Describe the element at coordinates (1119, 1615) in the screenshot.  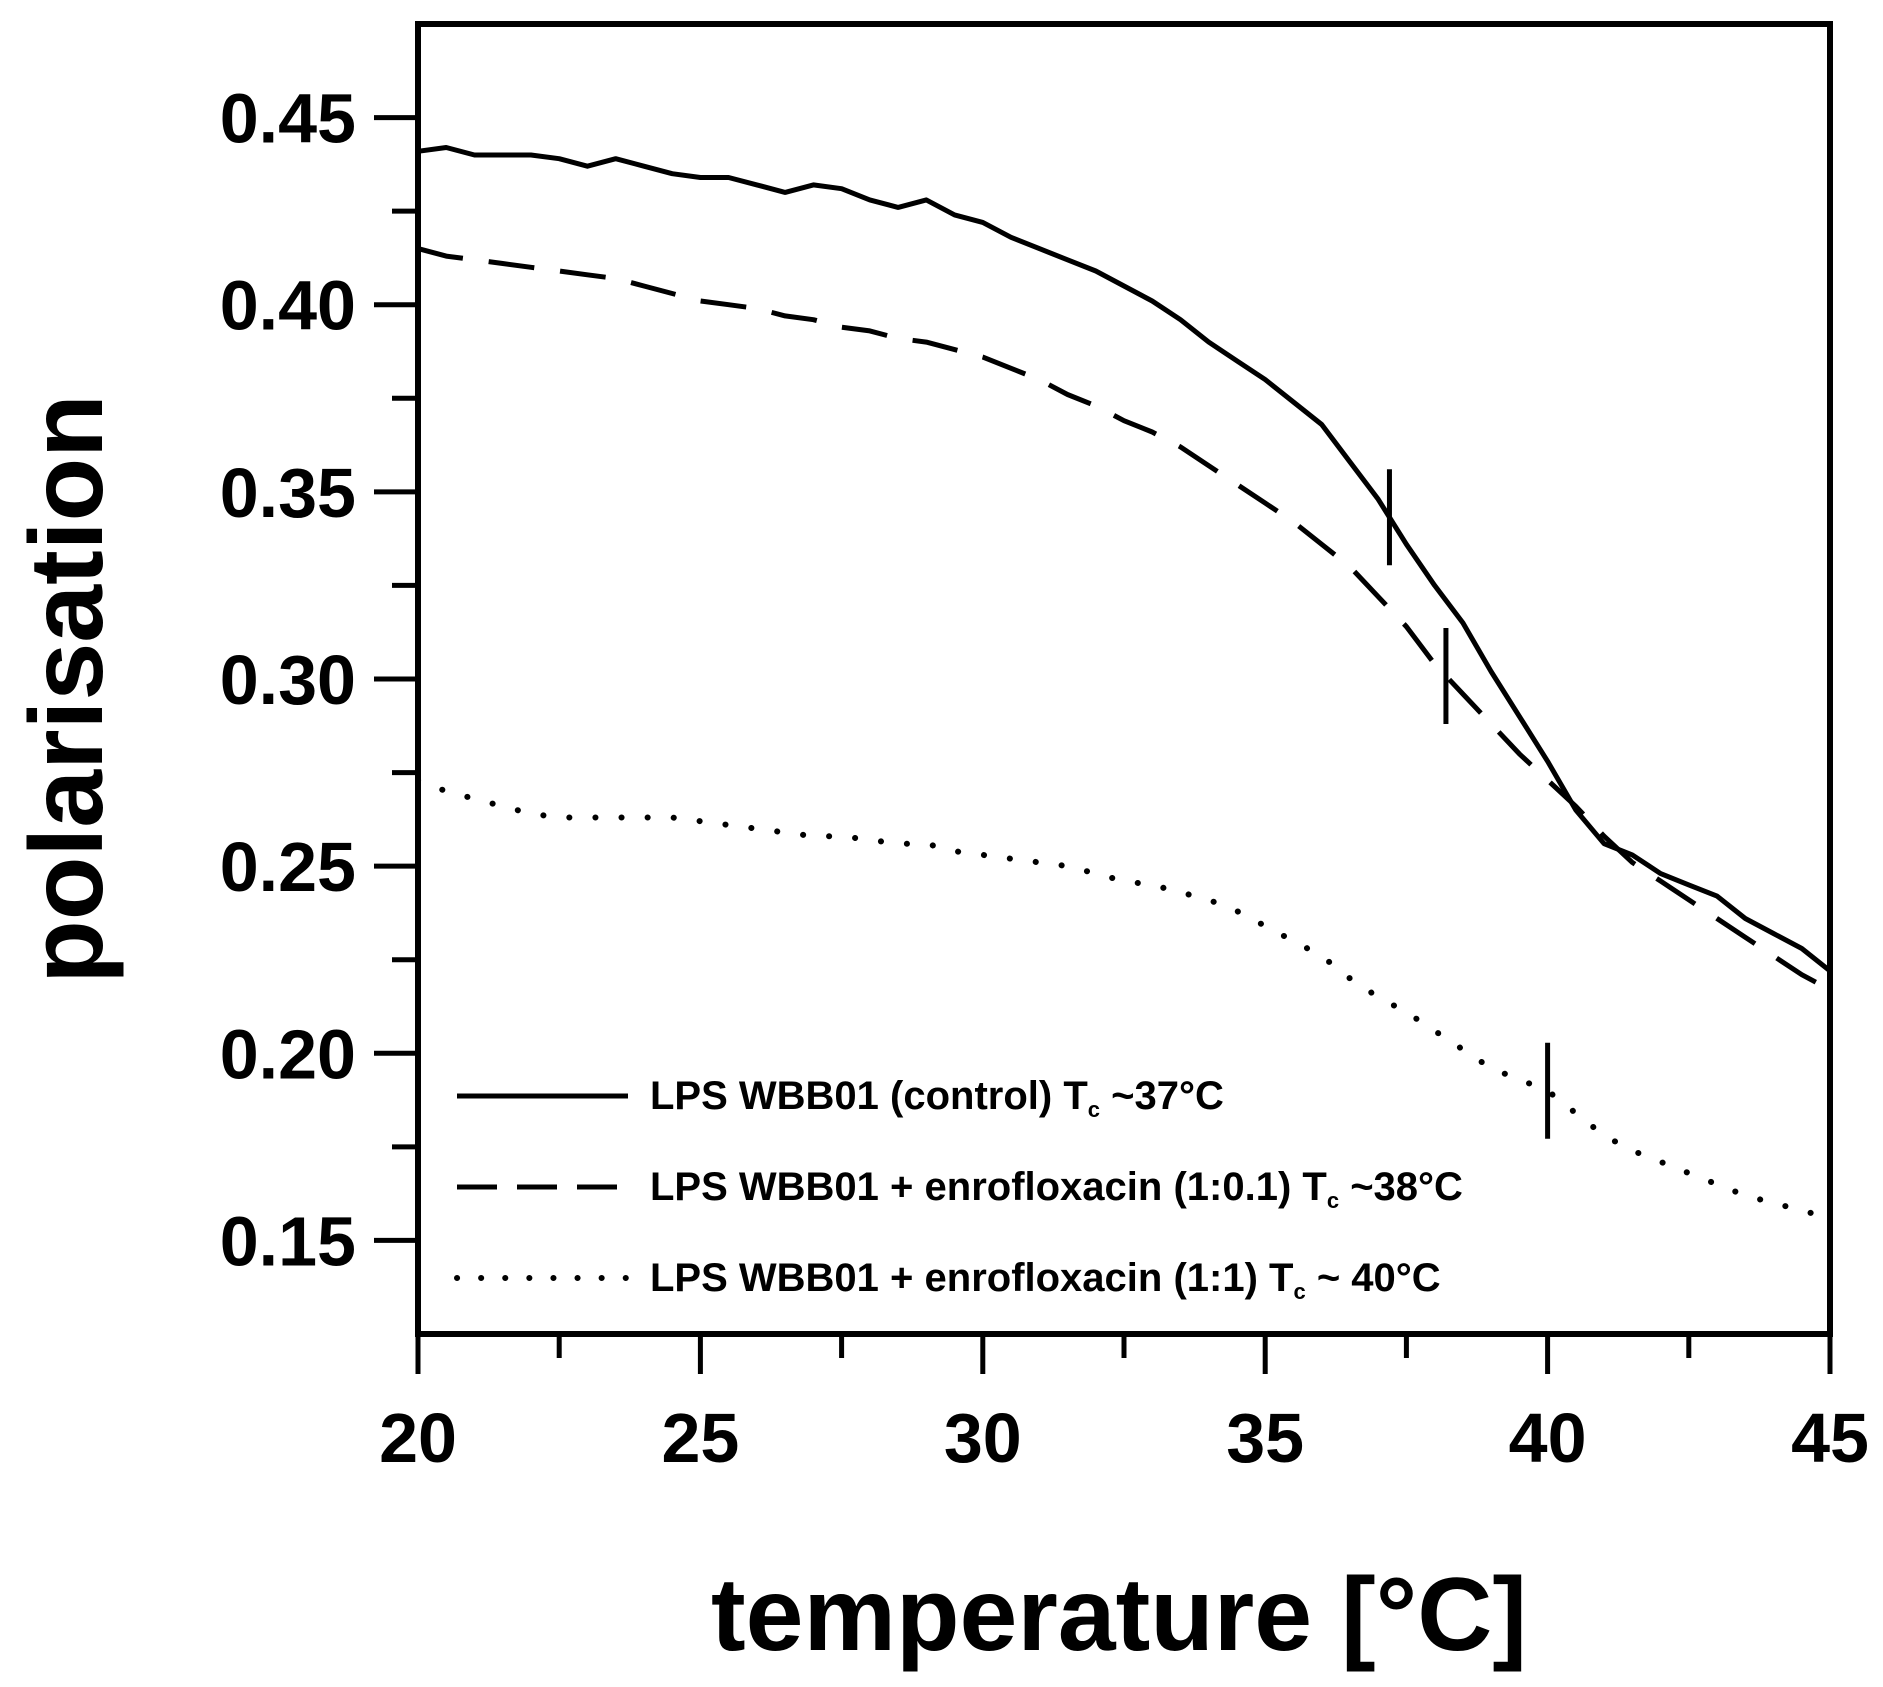
I see `x-axis-title: temperature [°C]` at that location.